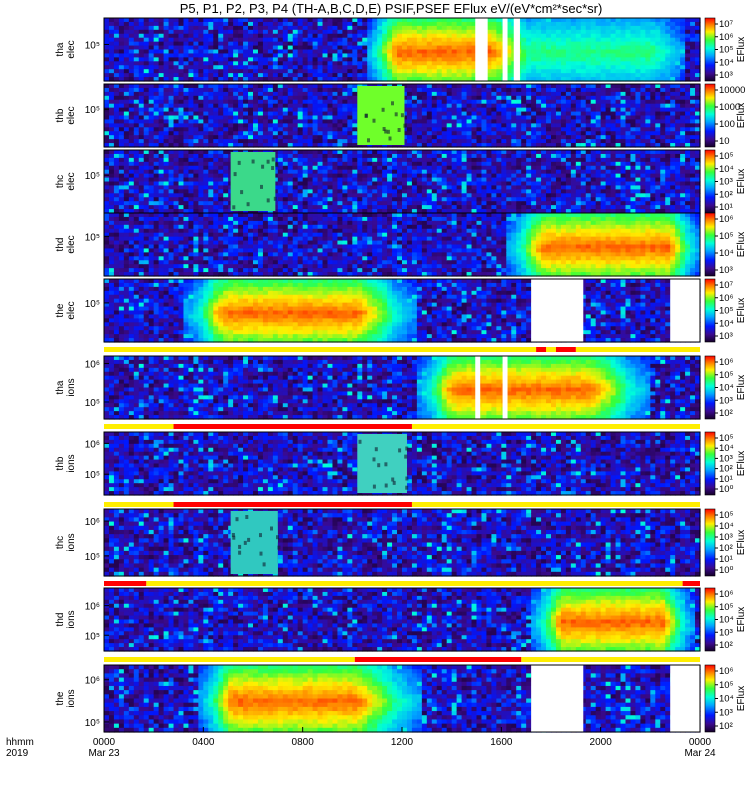  I want to click on mode-bar, so click(402, 583).